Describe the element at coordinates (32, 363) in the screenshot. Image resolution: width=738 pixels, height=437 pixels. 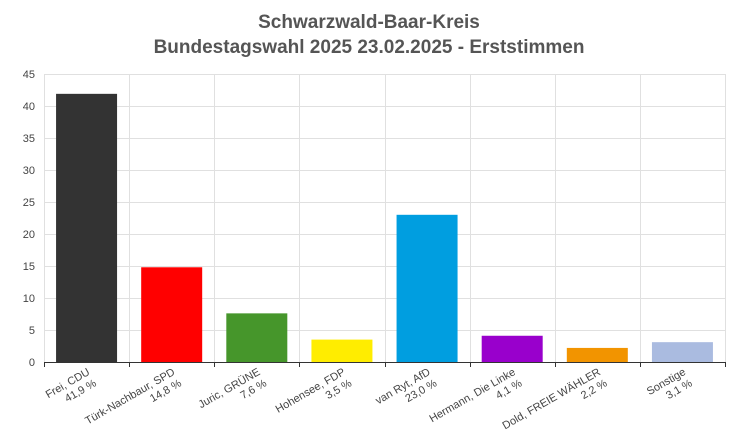
I see `y-tick-label: 0` at that location.